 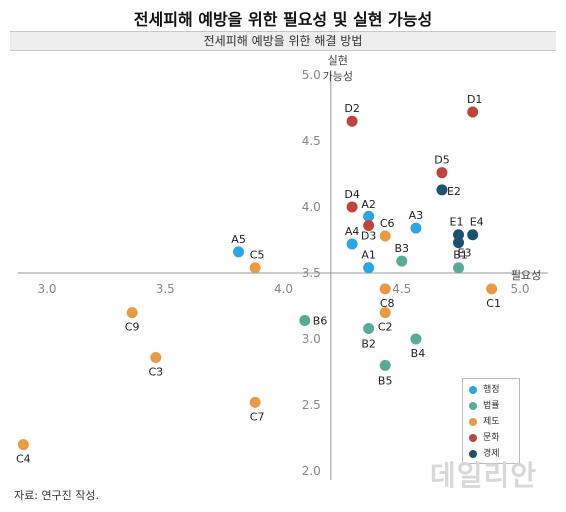 I want to click on source-note: 자료: 연구진 작성., so click(x=57, y=495).